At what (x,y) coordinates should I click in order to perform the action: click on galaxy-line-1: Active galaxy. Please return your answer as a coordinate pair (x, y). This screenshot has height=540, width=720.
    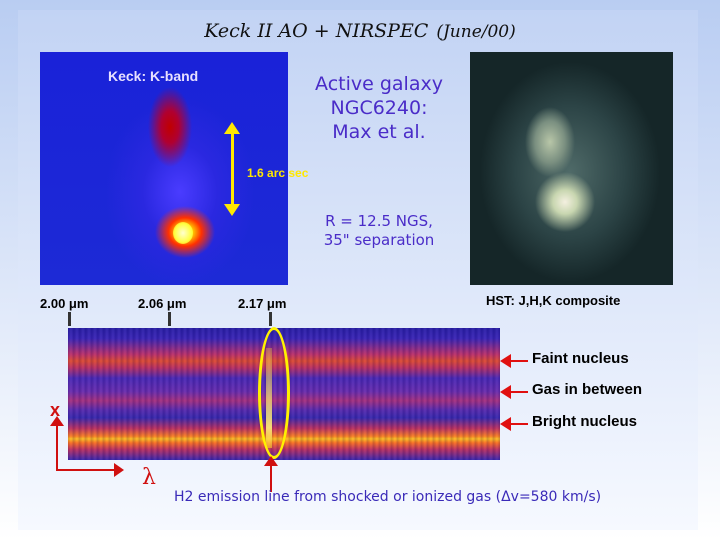
    Looking at the image, I should click on (379, 84).